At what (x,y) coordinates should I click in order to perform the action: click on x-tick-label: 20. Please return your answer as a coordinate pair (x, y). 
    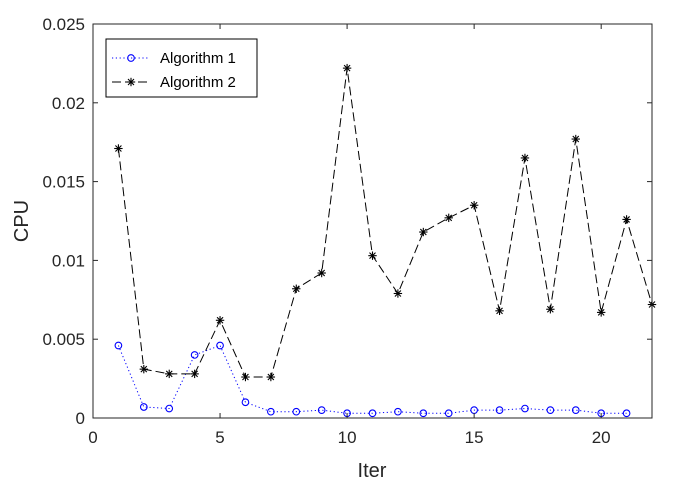
    Looking at the image, I should click on (601, 437).